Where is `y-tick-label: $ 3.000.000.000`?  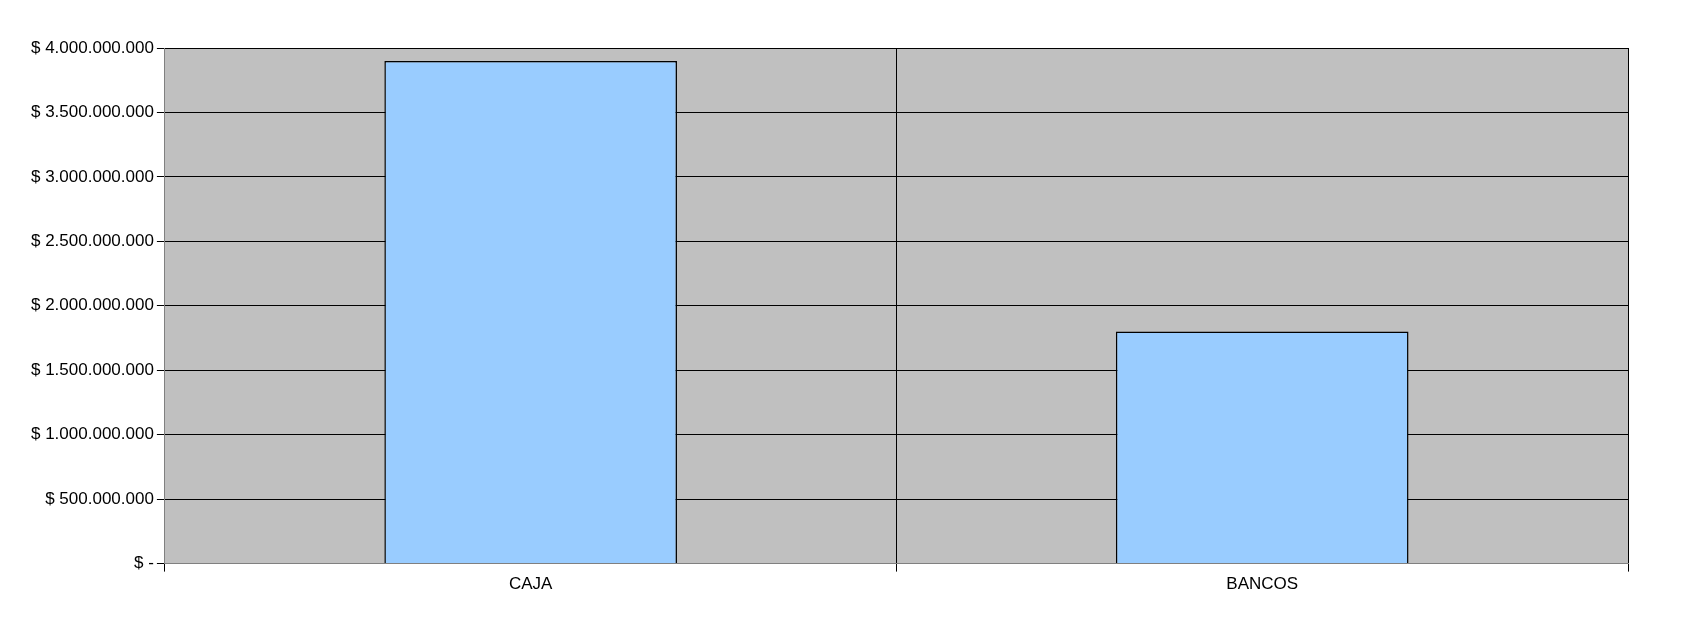
y-tick-label: $ 3.000.000.000 is located at coordinates (92, 176).